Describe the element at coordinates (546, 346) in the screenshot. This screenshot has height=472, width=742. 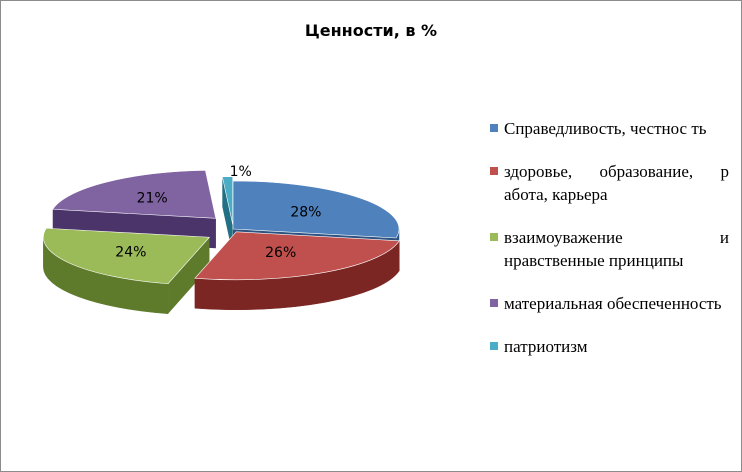
I see `legend-label: патриотизм` at that location.